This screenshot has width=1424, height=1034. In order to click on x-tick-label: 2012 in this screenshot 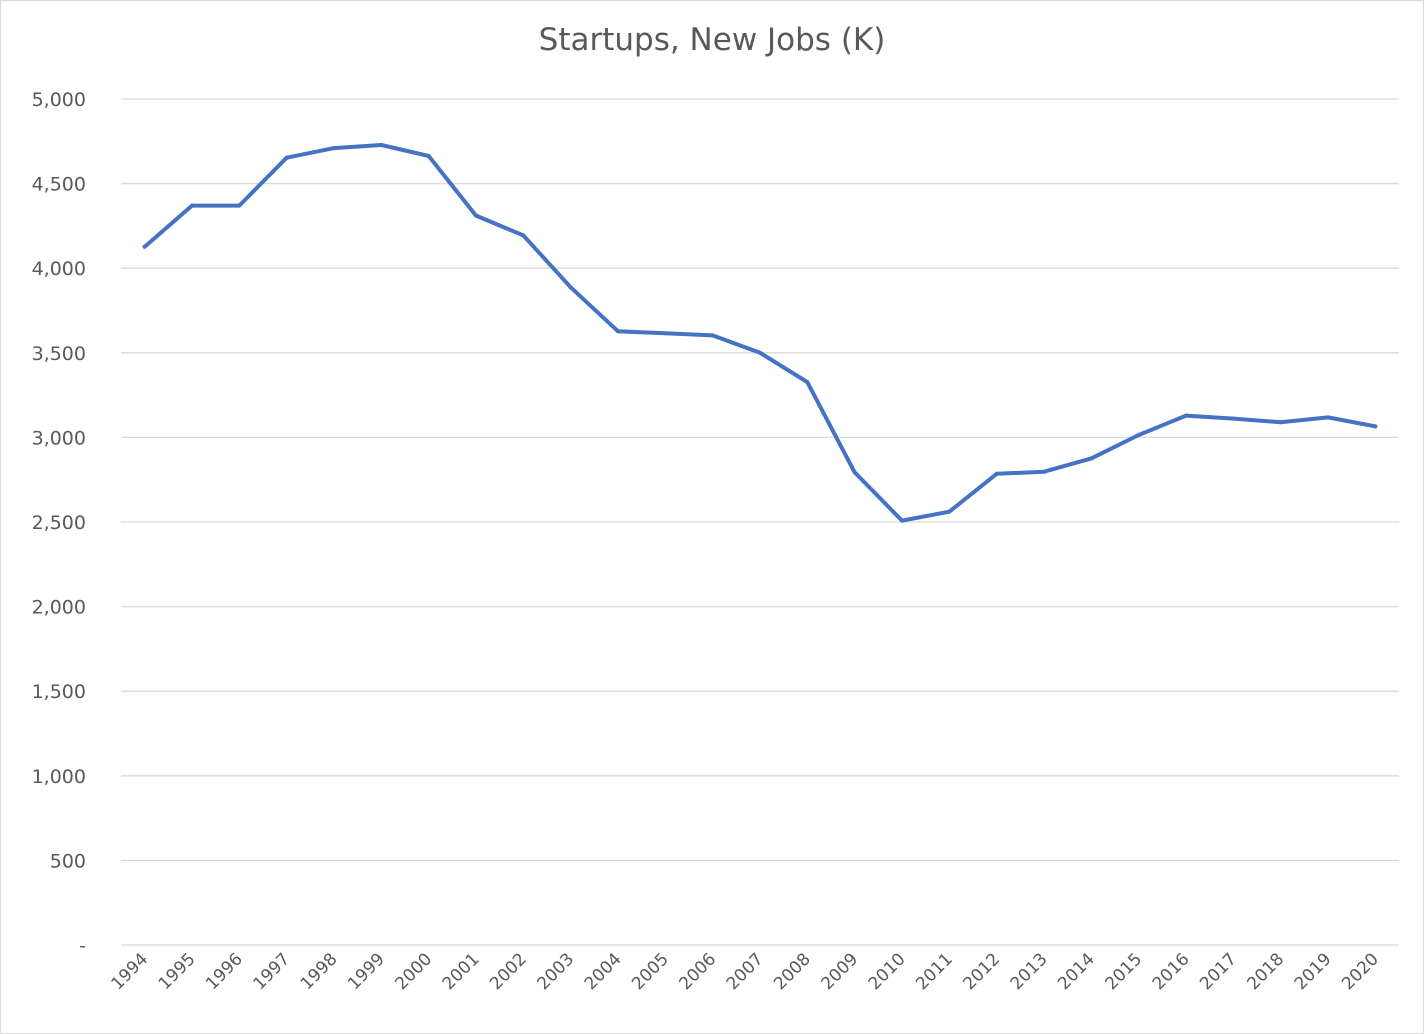, I will do `click(981, 971)`.